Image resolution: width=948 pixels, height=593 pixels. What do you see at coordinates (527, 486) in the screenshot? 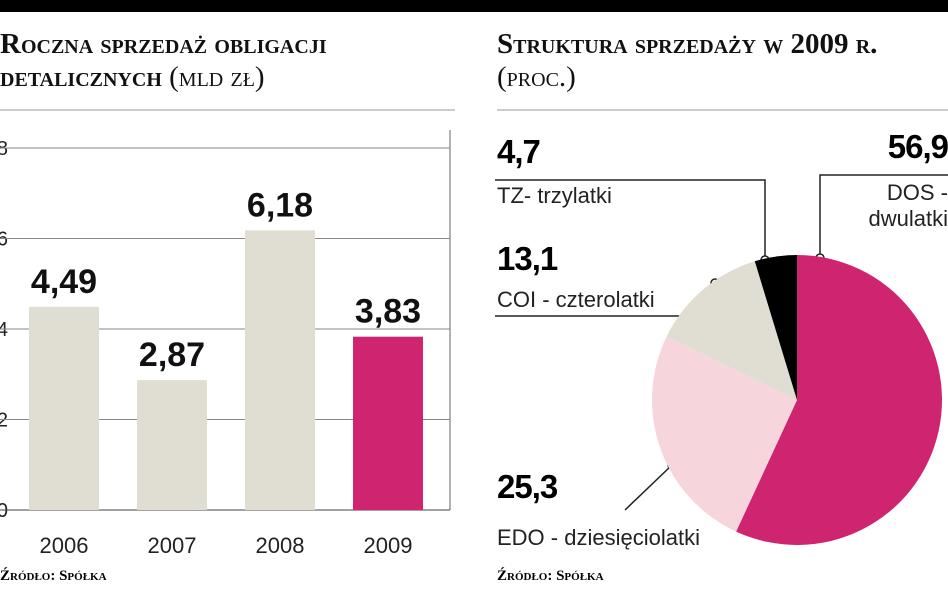
I see `value-label: 25,3` at bounding box center [527, 486].